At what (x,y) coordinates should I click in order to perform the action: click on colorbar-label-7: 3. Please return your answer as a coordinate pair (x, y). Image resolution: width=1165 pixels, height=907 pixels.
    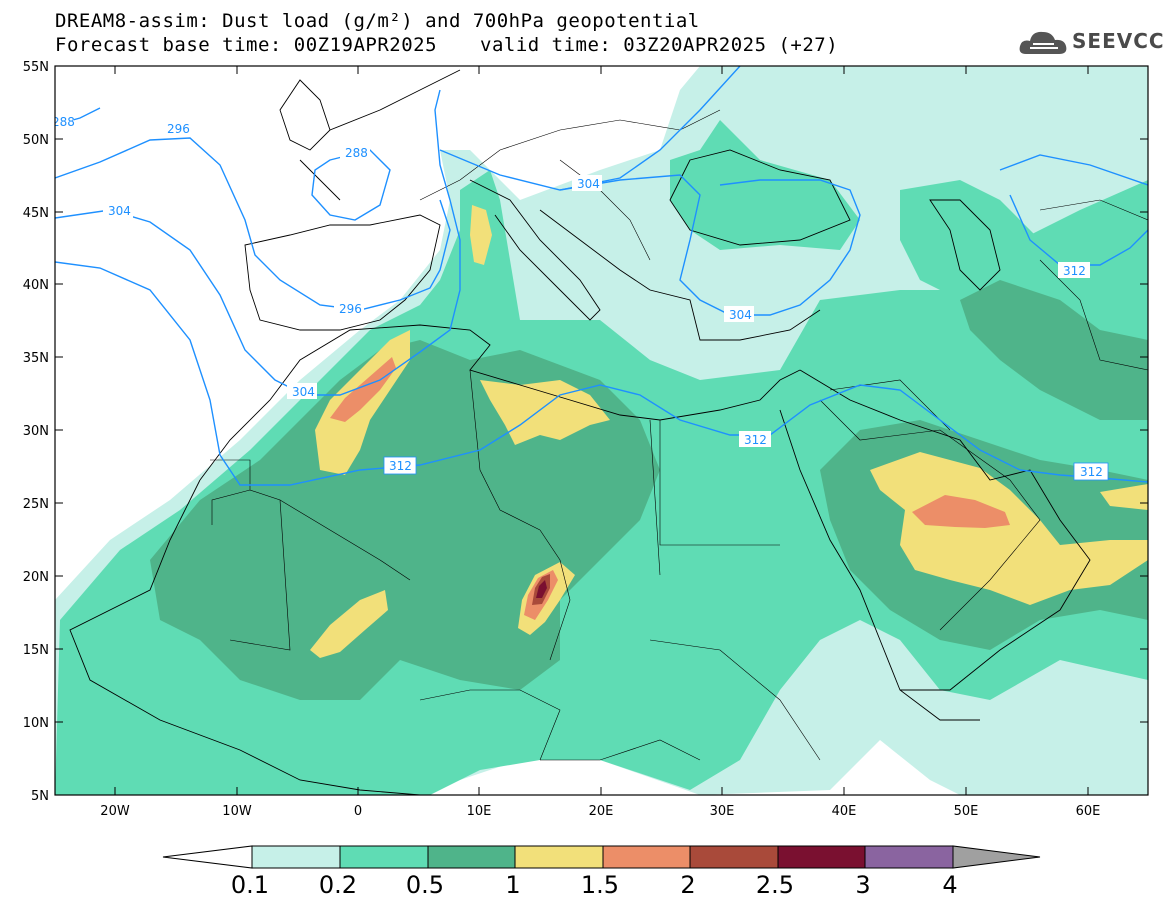
    Looking at the image, I should click on (862, 885).